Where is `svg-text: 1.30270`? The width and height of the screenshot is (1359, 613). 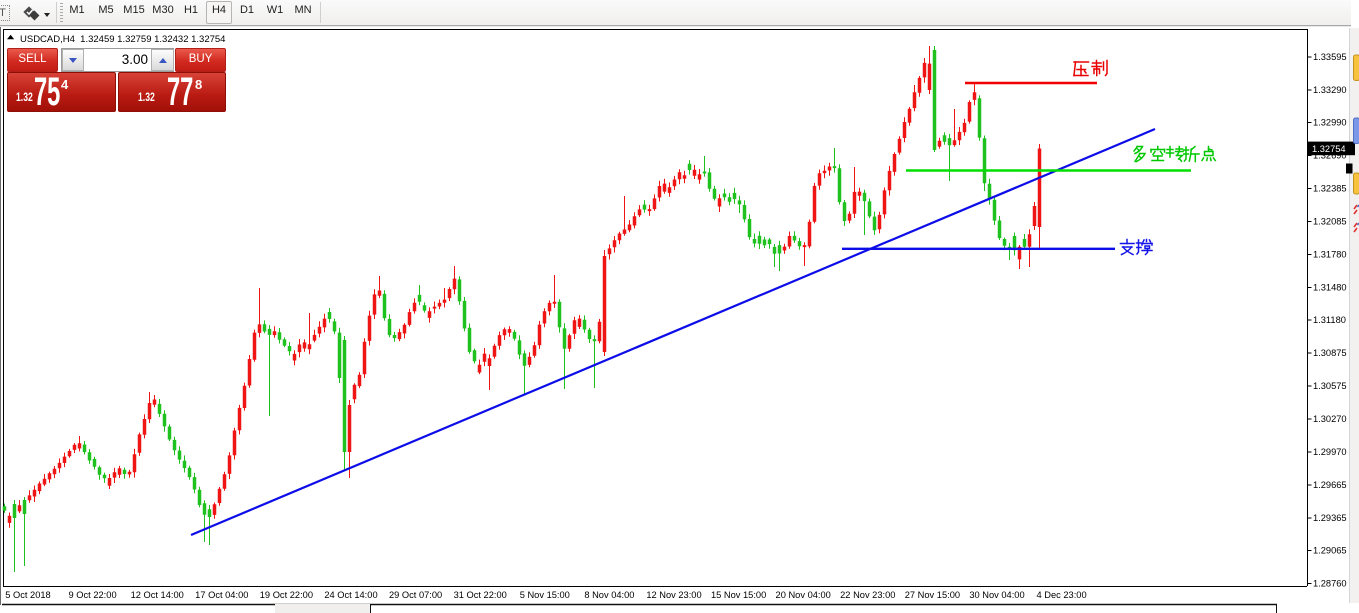
svg-text: 1.30270 is located at coordinates (1330, 419).